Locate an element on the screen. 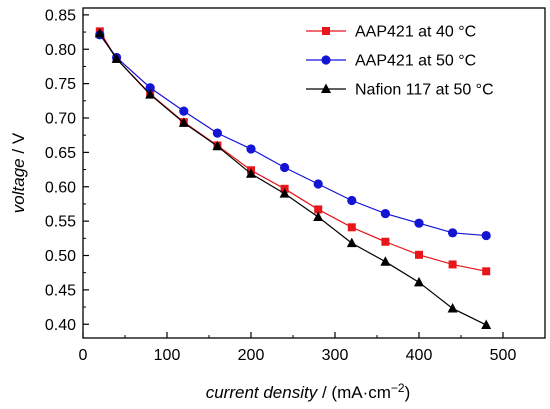 The height and width of the screenshot is (409, 550). y-axis-title-quantity: voltage is located at coordinates (18, 185).